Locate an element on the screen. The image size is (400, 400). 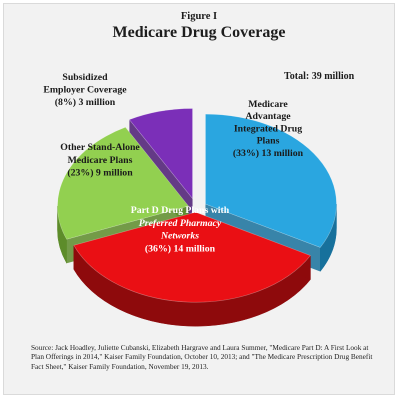
other-stand-alone-label-line: Medicare Plans is located at coordinates (100, 160).